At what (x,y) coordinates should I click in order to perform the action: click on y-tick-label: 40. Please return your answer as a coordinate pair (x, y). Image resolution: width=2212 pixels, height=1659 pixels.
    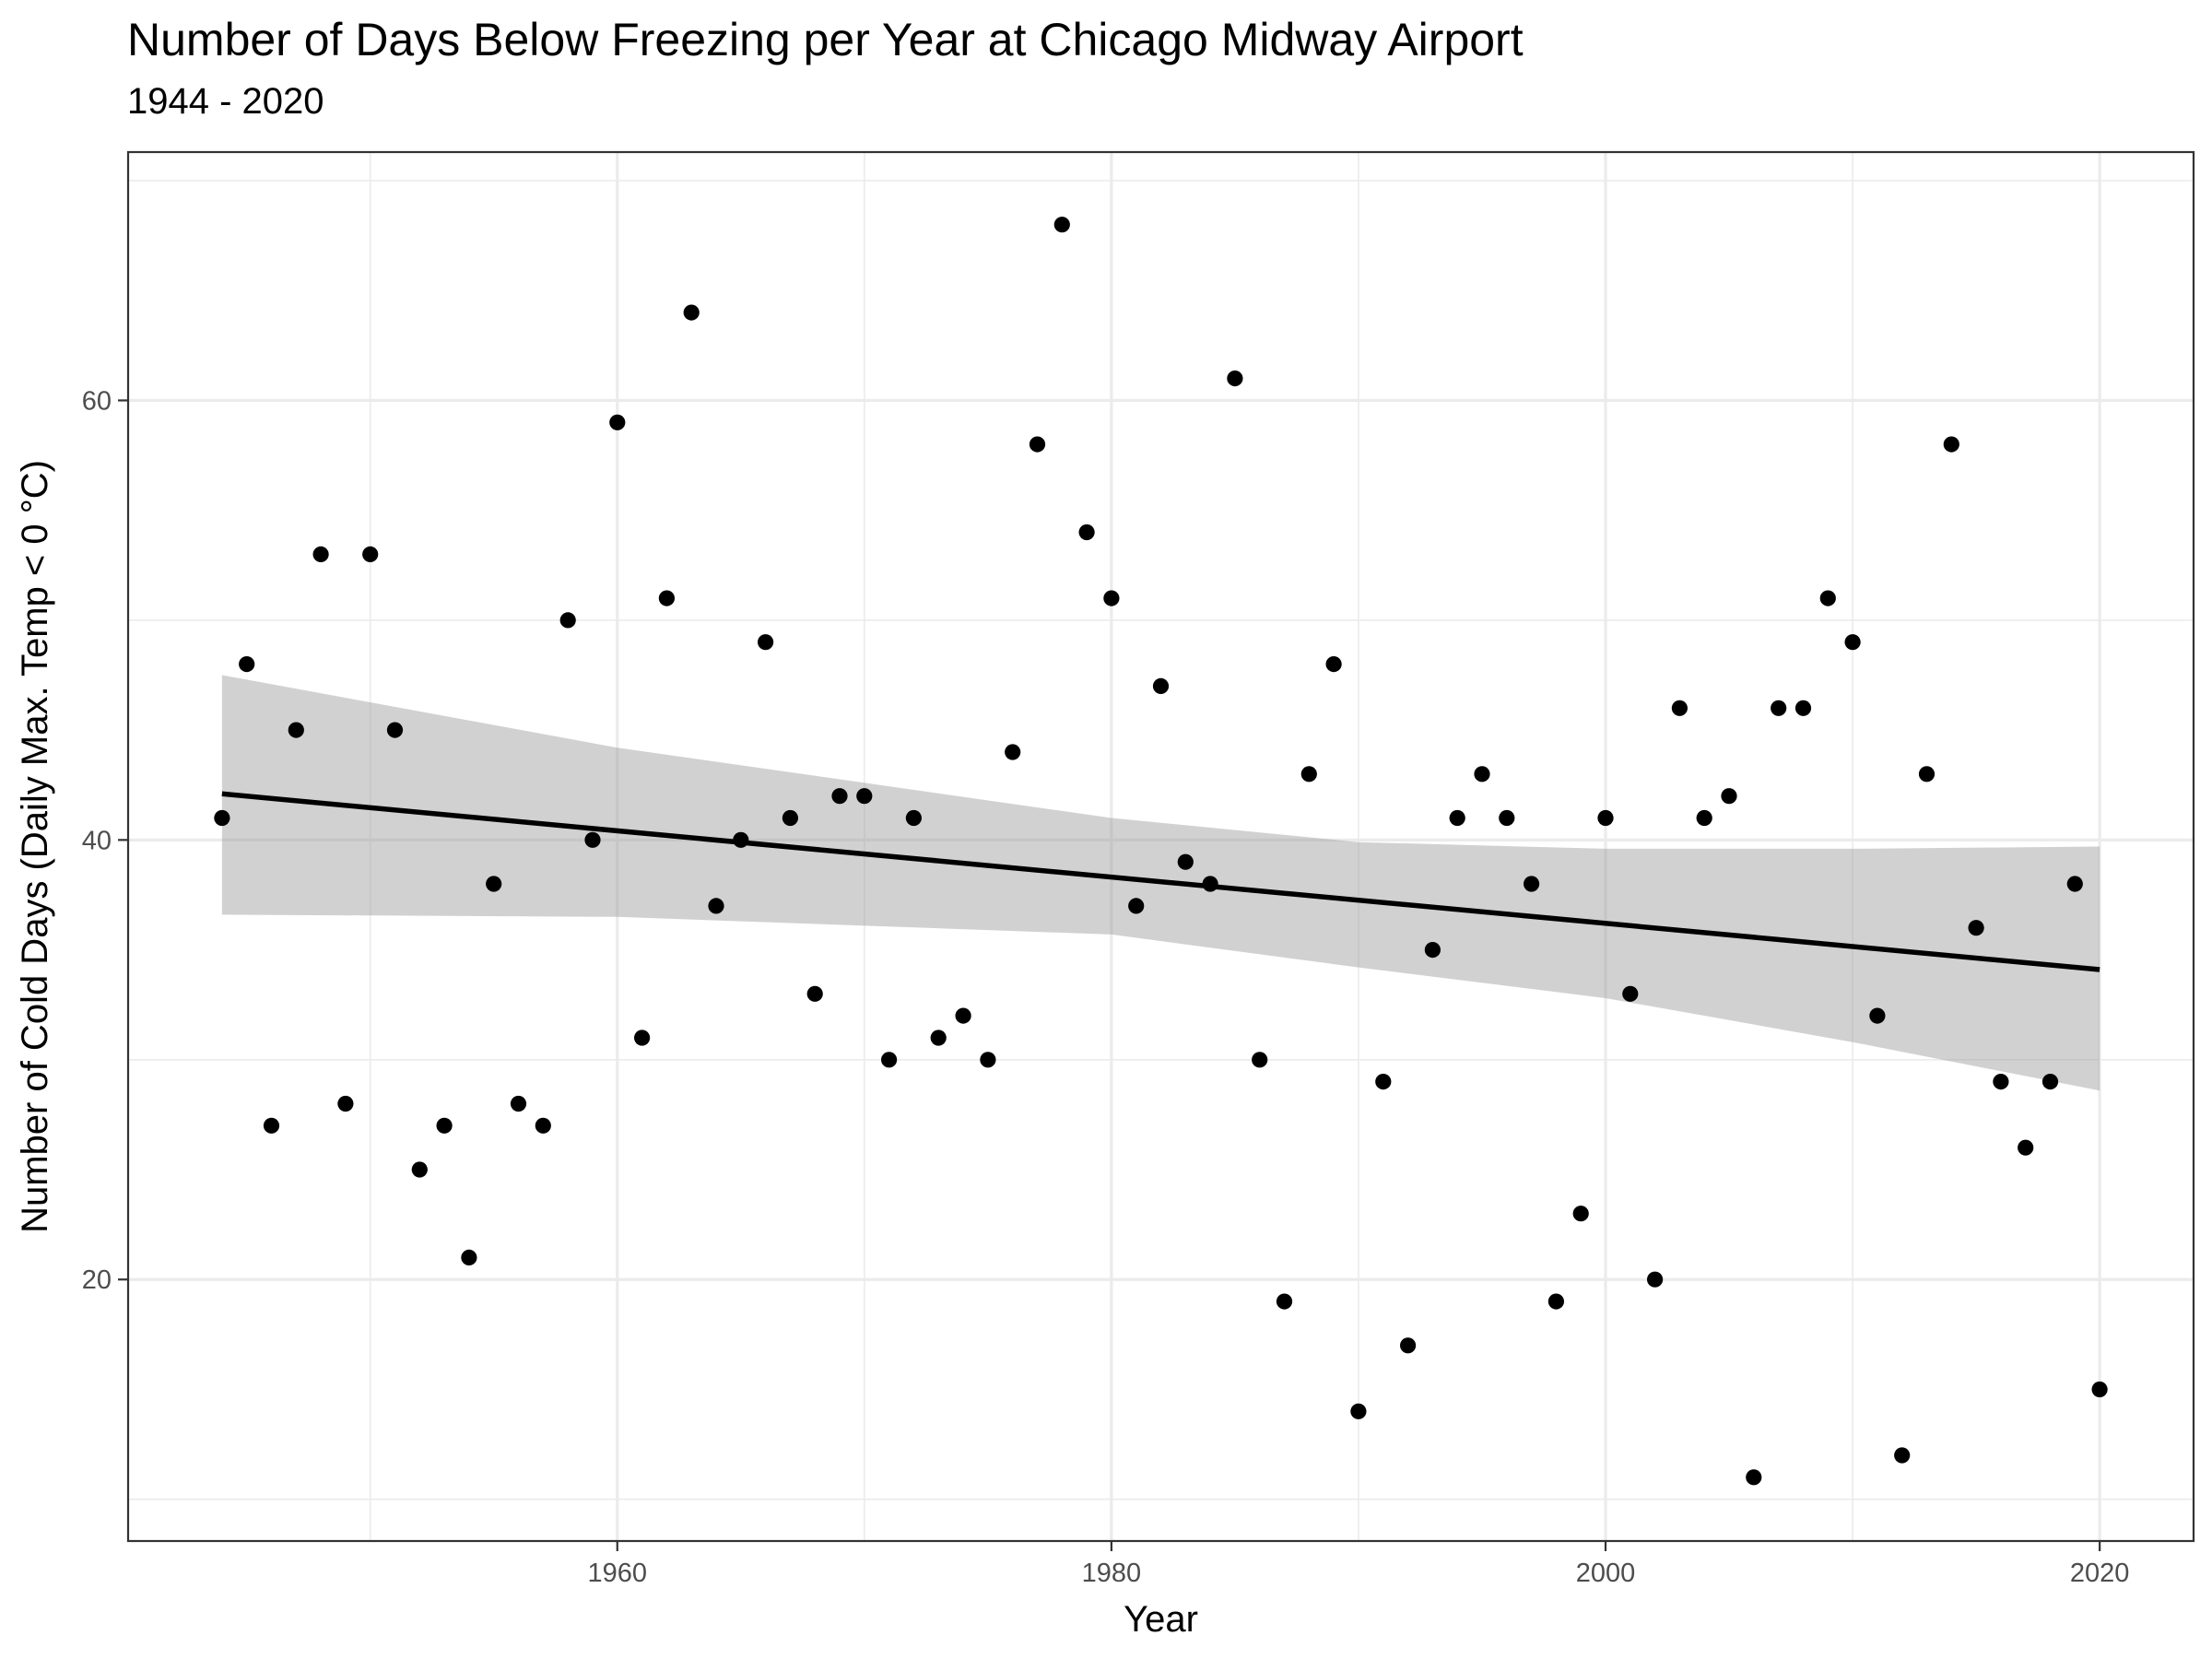
    Looking at the image, I should click on (97, 840).